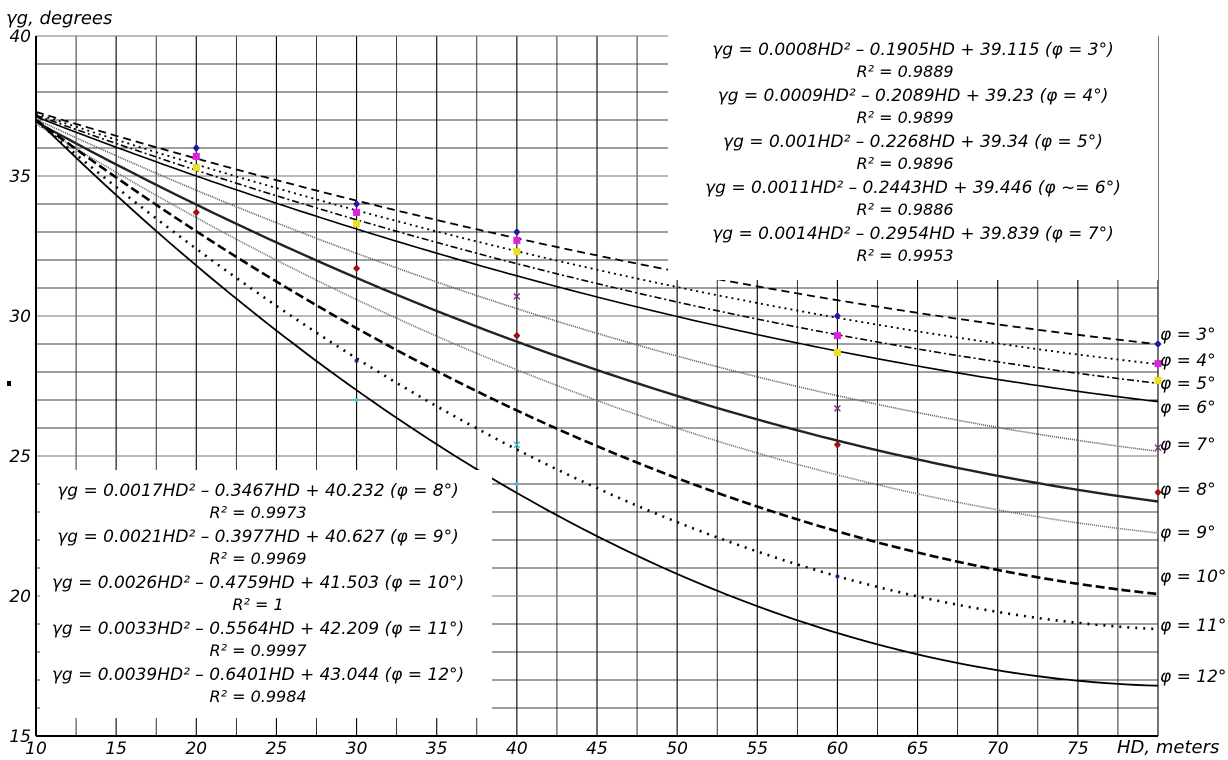  Describe the element at coordinates (1188, 384) in the screenshot. I see `series-label-5: φ = 5°` at that location.